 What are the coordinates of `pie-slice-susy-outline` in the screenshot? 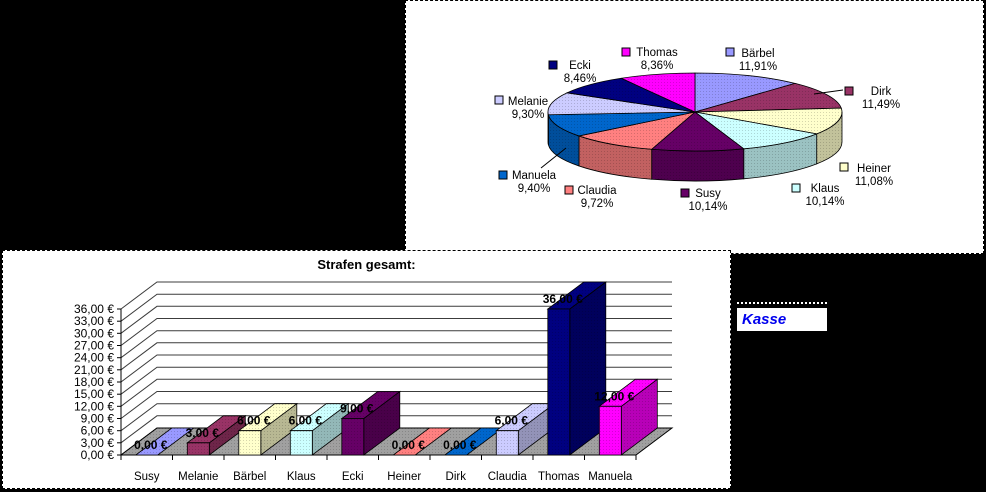 It's located at (697, 131).